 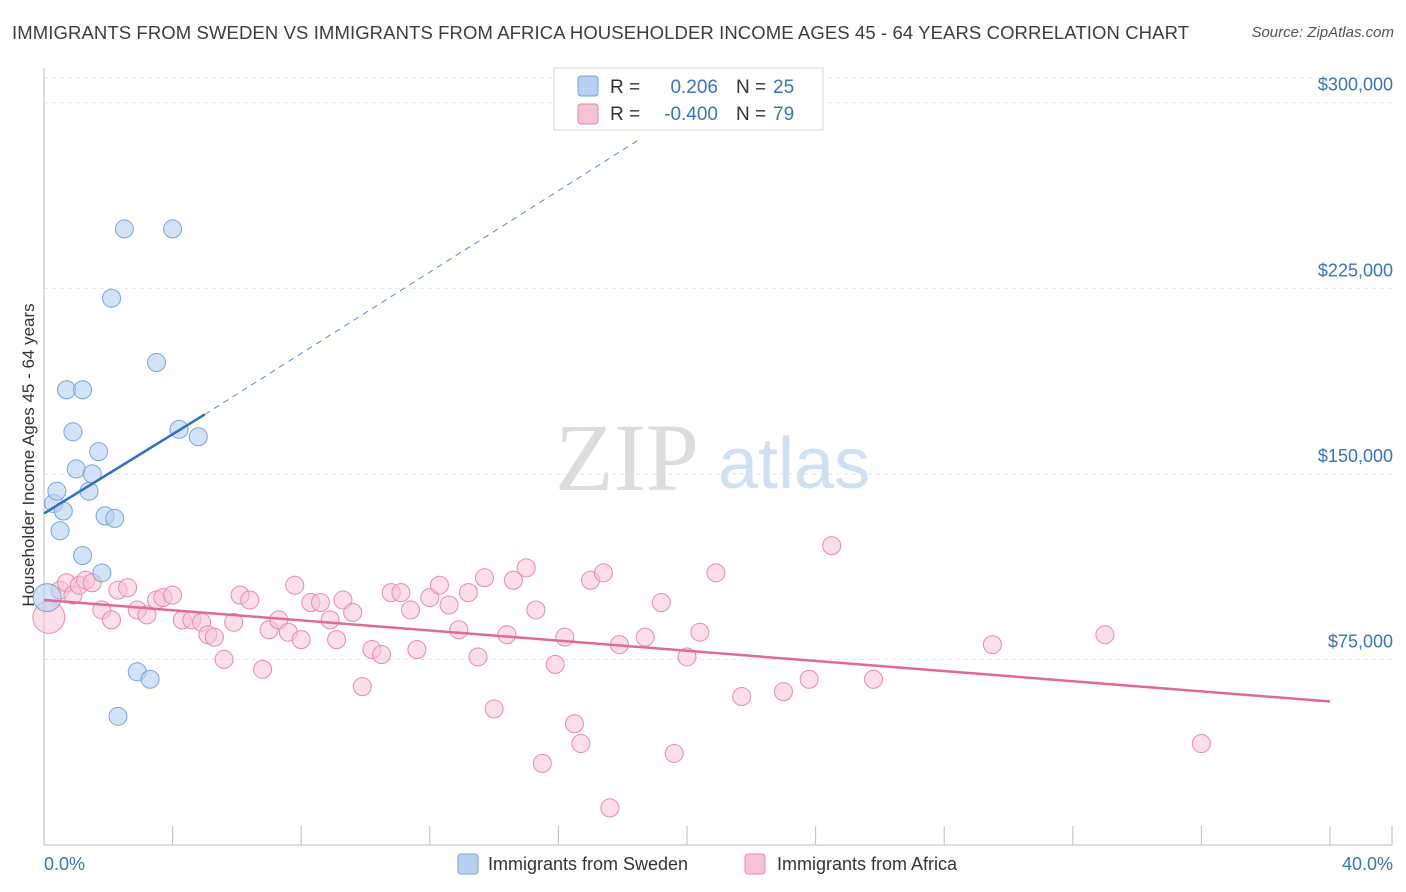 I want to click on y-tick-labels: $75,000 $150,000 $225,000 $300,000, so click(x=1355, y=363).